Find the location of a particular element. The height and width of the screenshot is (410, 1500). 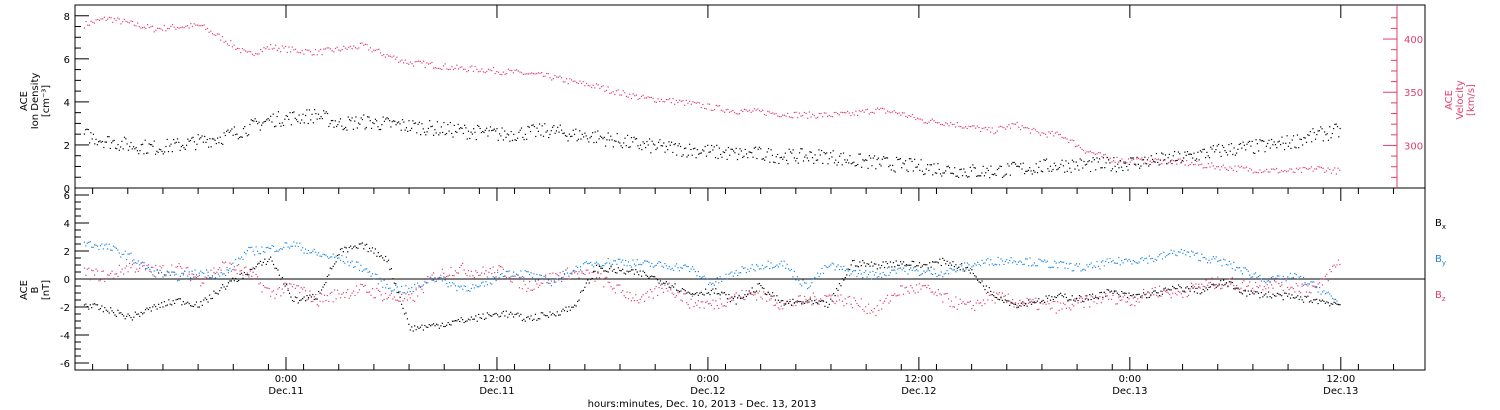

field-tick-label: -6 is located at coordinates (65, 364).